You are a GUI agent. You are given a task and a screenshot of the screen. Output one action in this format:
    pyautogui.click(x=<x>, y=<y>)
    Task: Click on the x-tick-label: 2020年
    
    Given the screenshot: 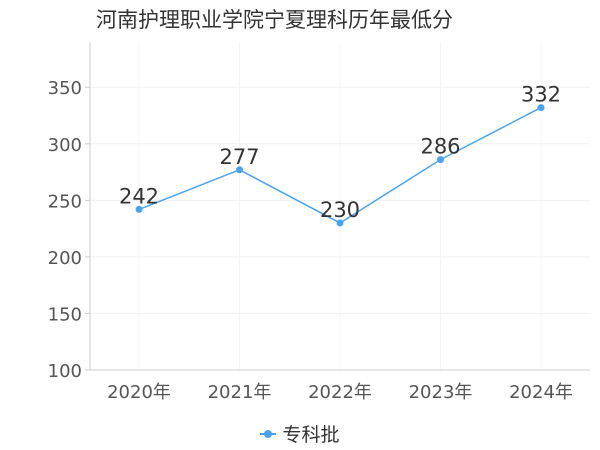 What is the action you would take?
    pyautogui.click(x=139, y=392)
    